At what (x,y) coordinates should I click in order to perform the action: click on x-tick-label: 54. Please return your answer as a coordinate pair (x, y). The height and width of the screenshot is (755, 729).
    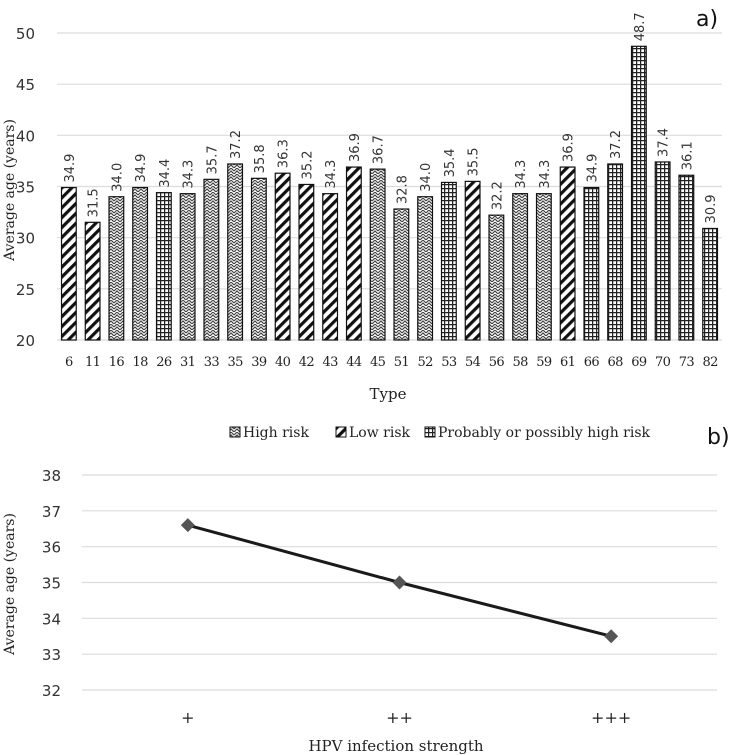
    Looking at the image, I should click on (473, 362).